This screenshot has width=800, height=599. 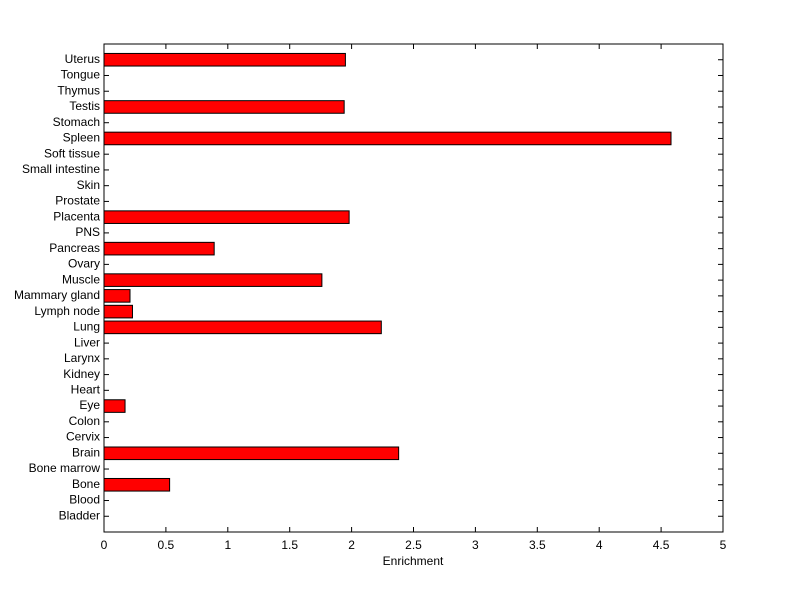 I want to click on y-tick-label: Liver, so click(x=87, y=342).